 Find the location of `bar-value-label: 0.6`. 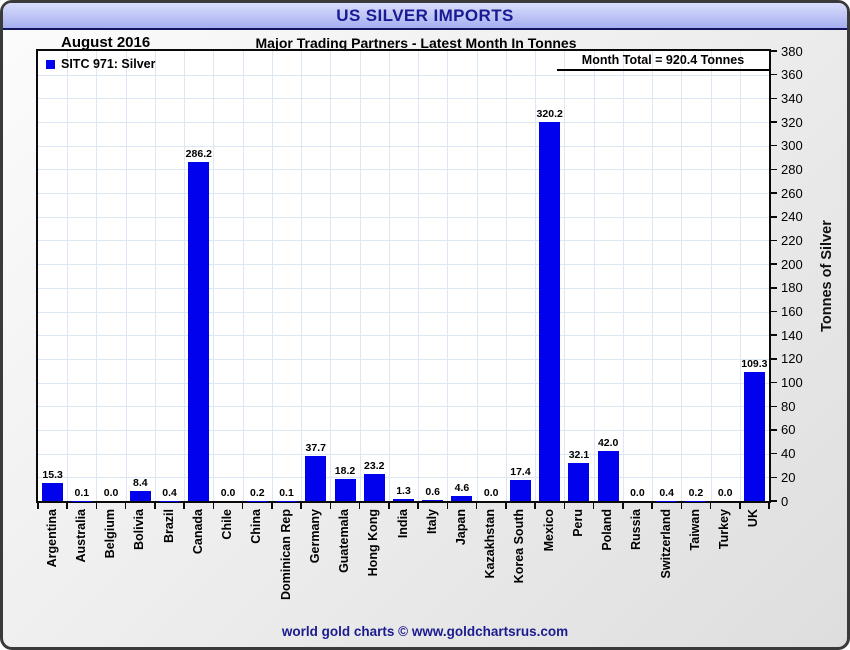

bar-value-label: 0.6 is located at coordinates (433, 492).